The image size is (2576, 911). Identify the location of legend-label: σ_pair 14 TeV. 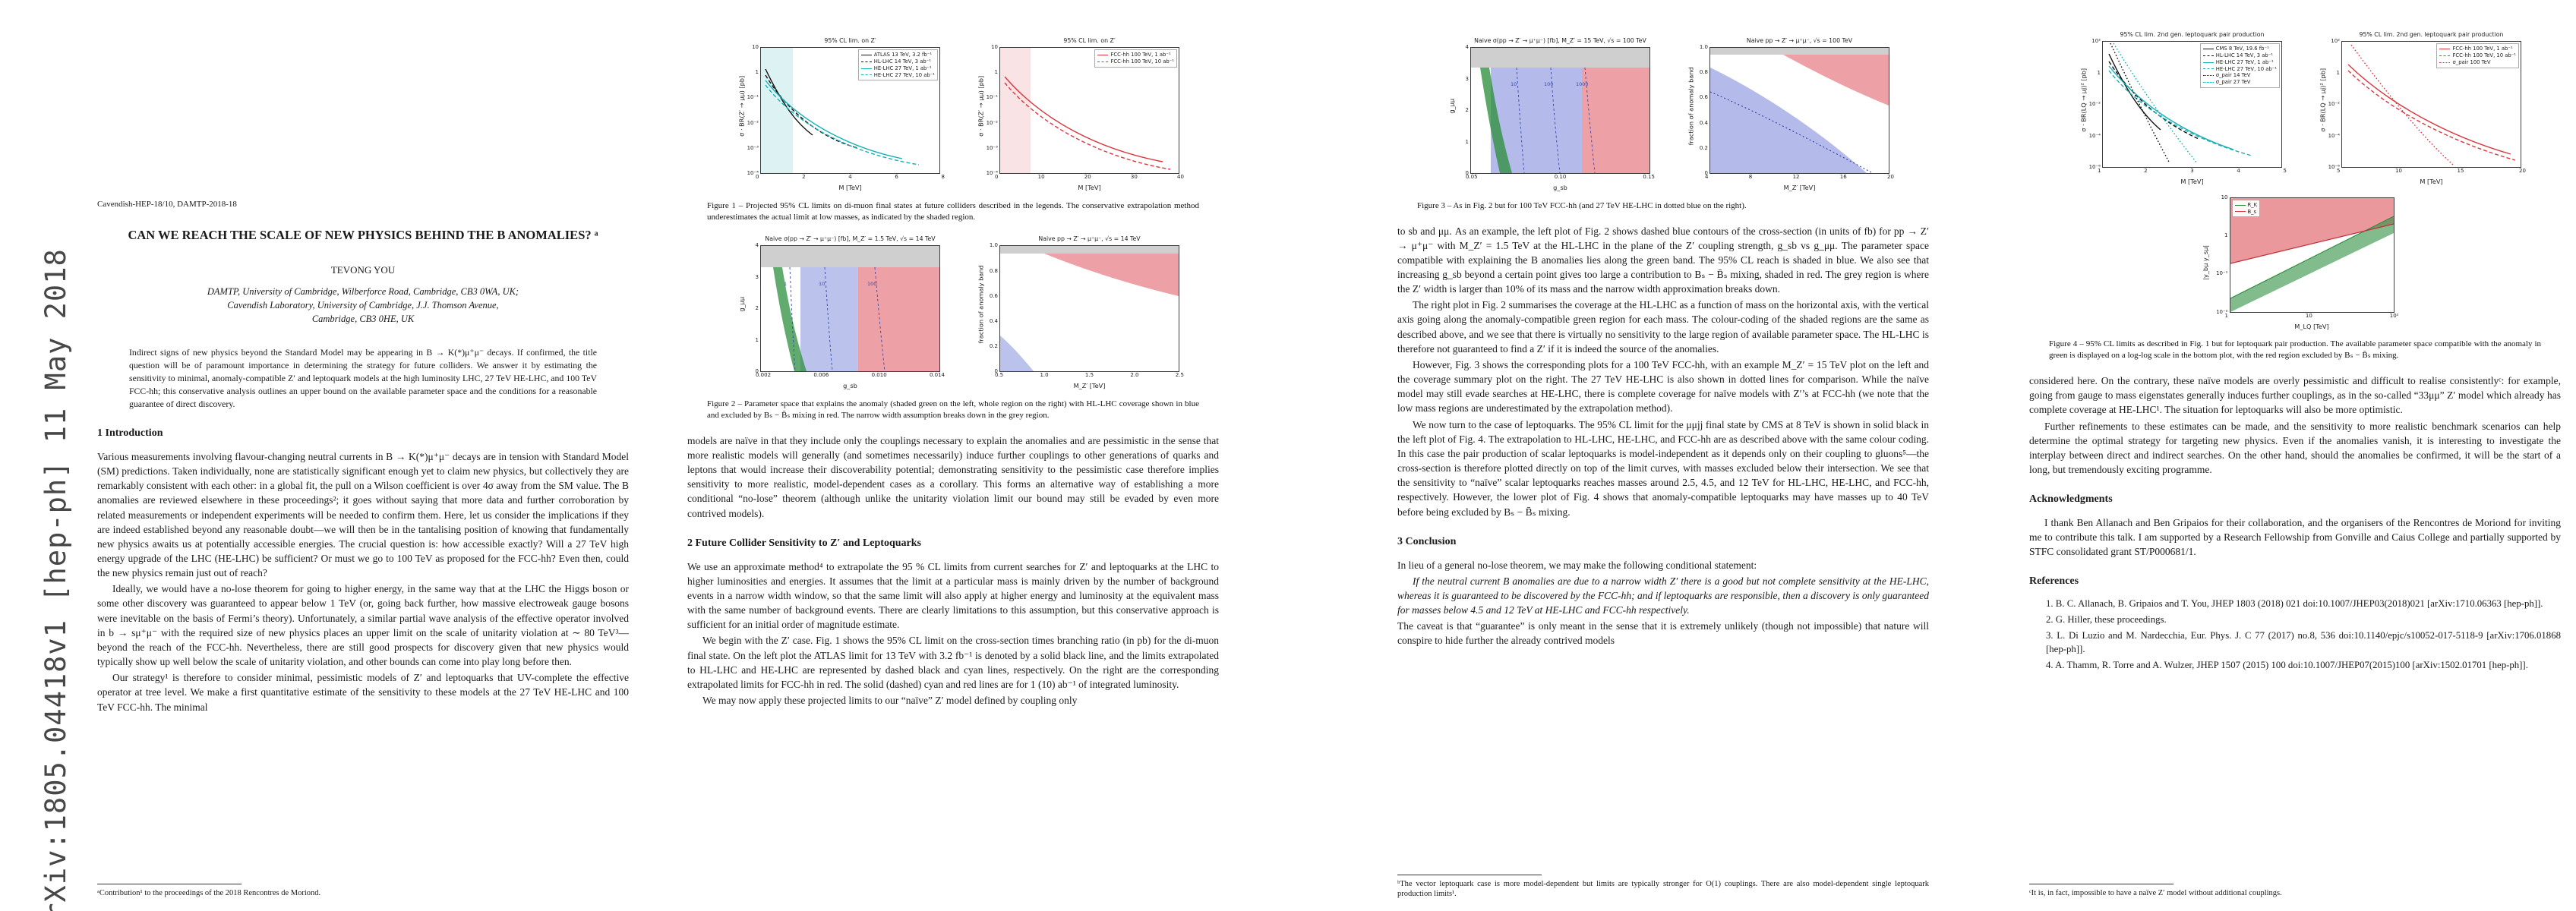
(2233, 75).